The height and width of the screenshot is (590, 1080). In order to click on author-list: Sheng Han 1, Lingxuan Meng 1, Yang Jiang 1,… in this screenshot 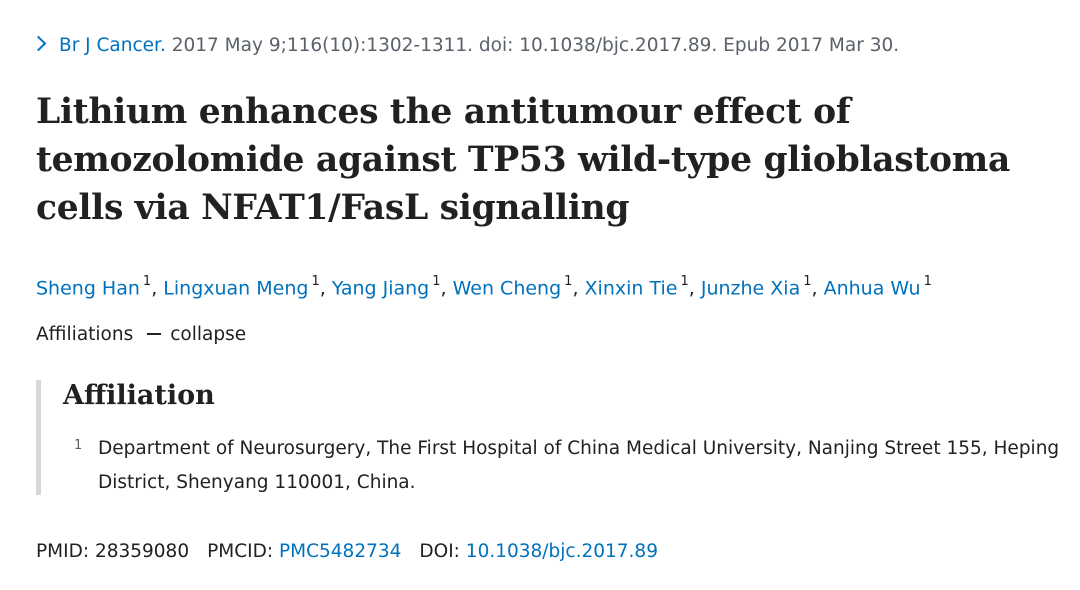, I will do `click(484, 286)`.